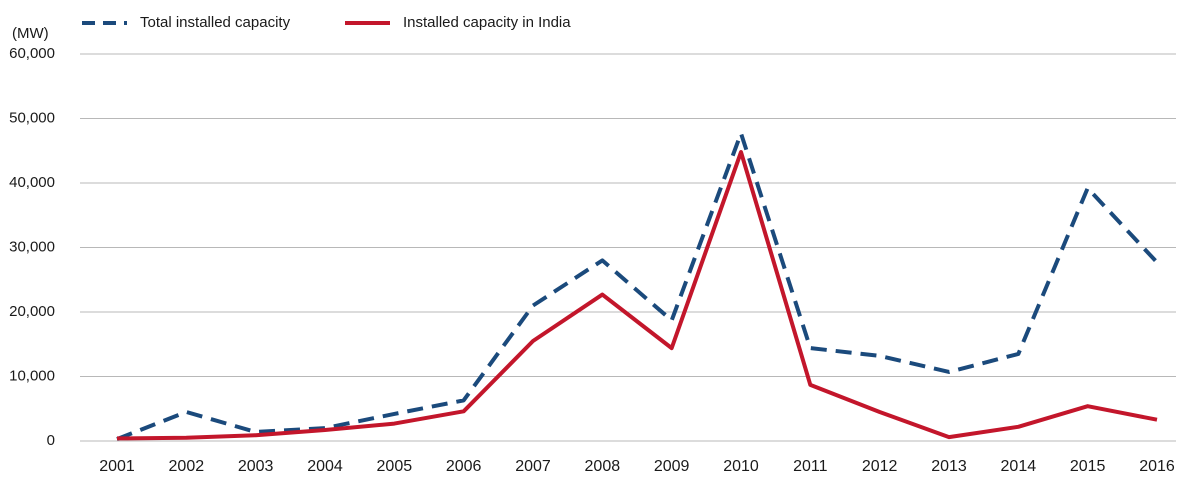  What do you see at coordinates (1088, 466) in the screenshot?
I see `x-tick-label: 2015` at bounding box center [1088, 466].